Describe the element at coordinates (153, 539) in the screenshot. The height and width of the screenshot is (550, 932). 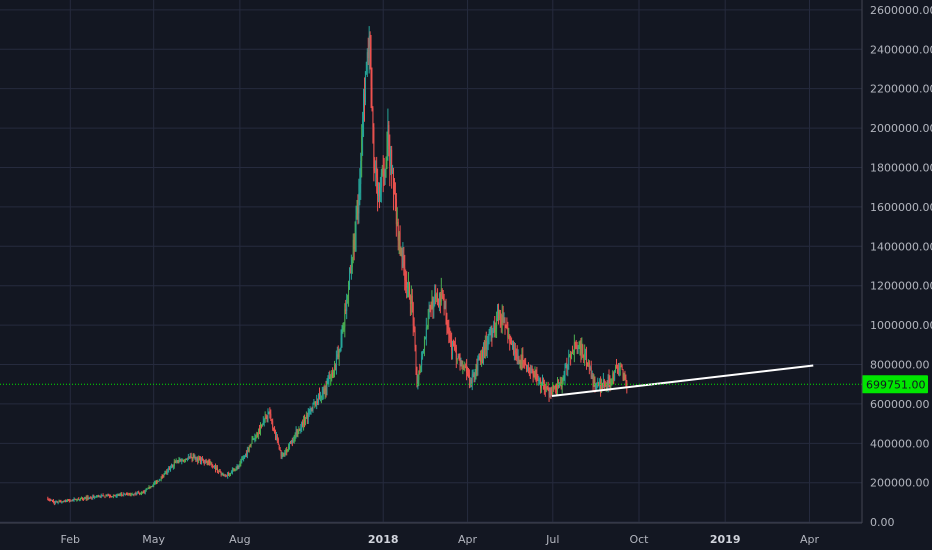
I see `x-tick-label: May` at that location.